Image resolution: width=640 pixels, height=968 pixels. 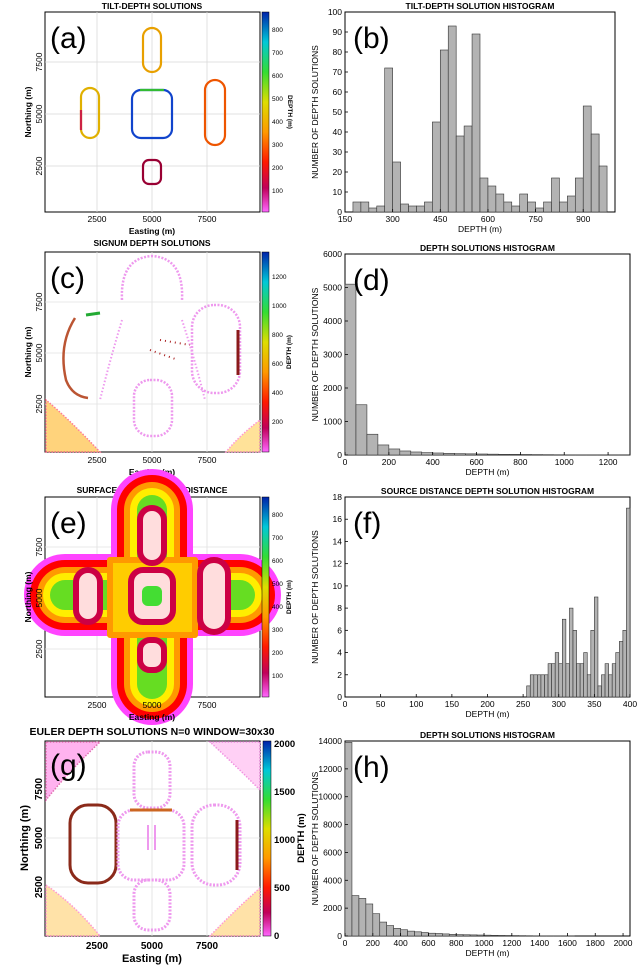 I want to click on panel-e-xtick: 5000, so click(x=152, y=705).